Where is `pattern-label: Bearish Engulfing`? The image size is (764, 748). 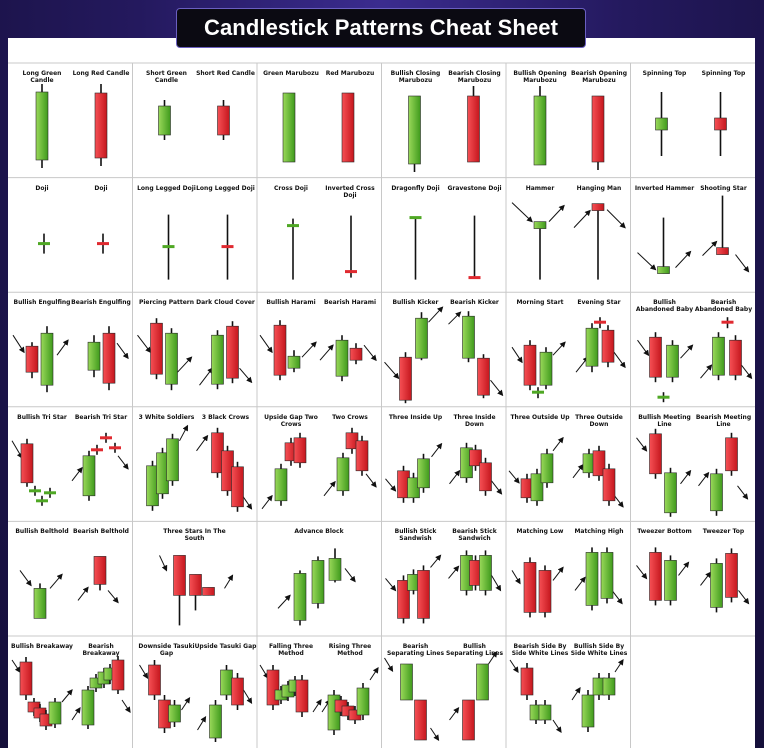
pattern-label: Bearish Engulfing is located at coordinates (101, 303).